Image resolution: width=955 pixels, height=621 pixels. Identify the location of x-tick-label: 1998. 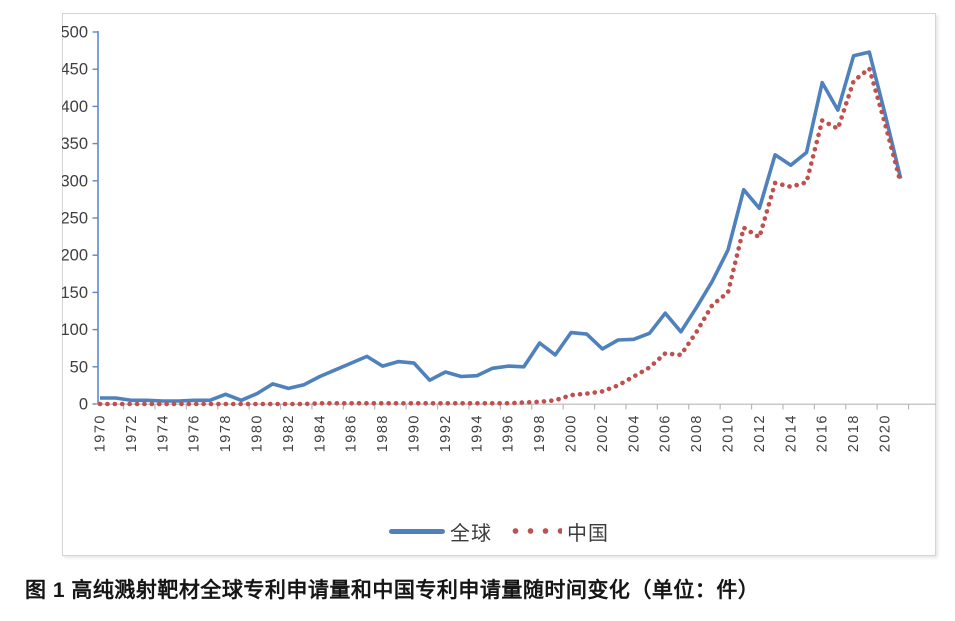
(540, 433).